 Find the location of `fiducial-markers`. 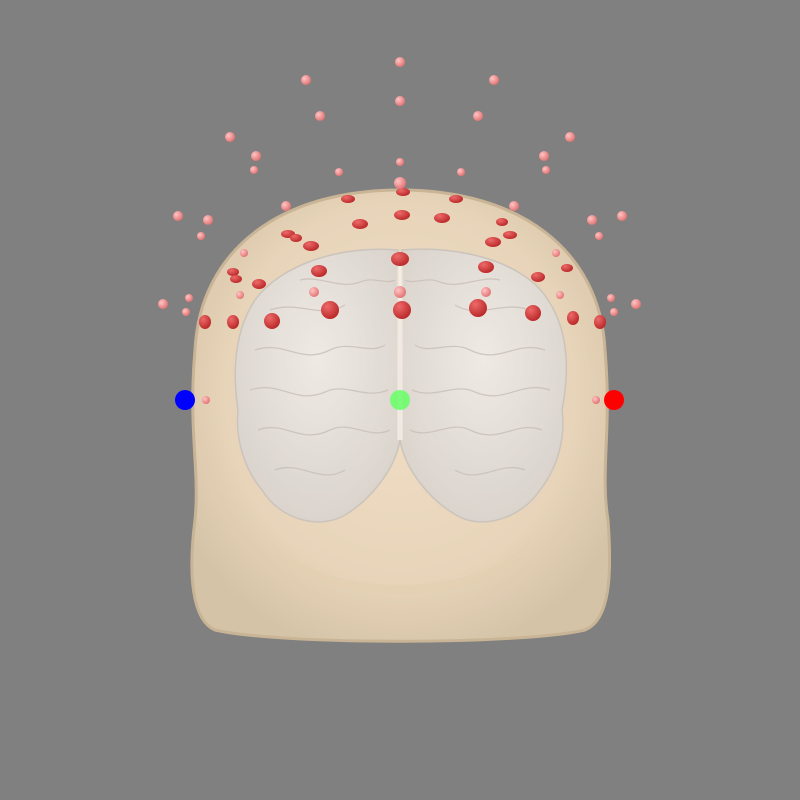

fiducial-markers is located at coordinates (399, 400).